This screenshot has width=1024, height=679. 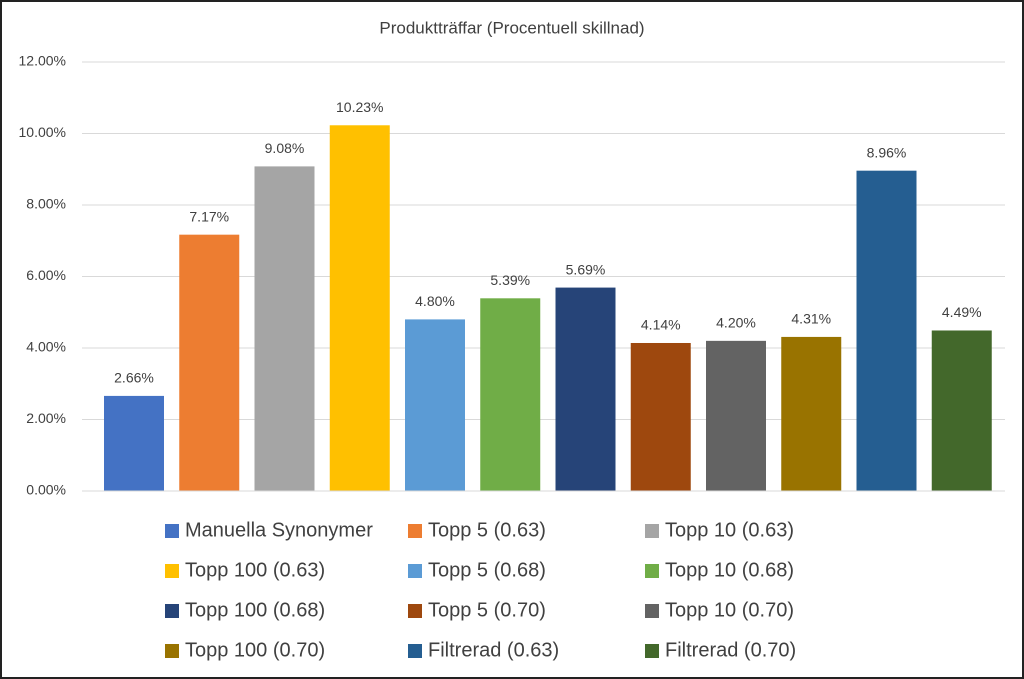 I want to click on value-label: 9.08%, so click(x=285, y=148).